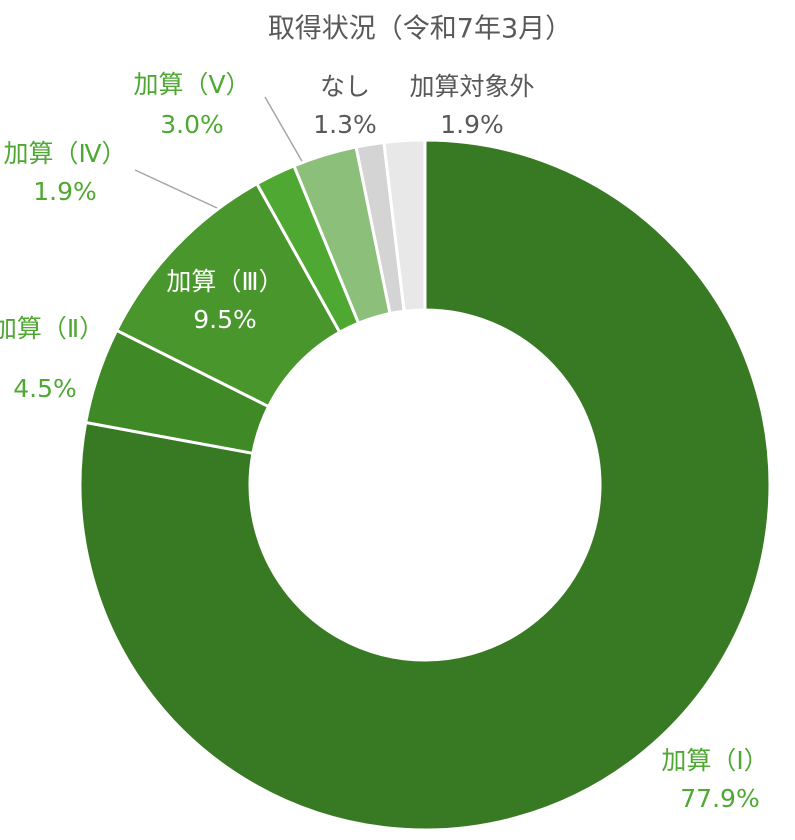  What do you see at coordinates (719, 798) in the screenshot?
I see `value-label: 77.9%` at bounding box center [719, 798].